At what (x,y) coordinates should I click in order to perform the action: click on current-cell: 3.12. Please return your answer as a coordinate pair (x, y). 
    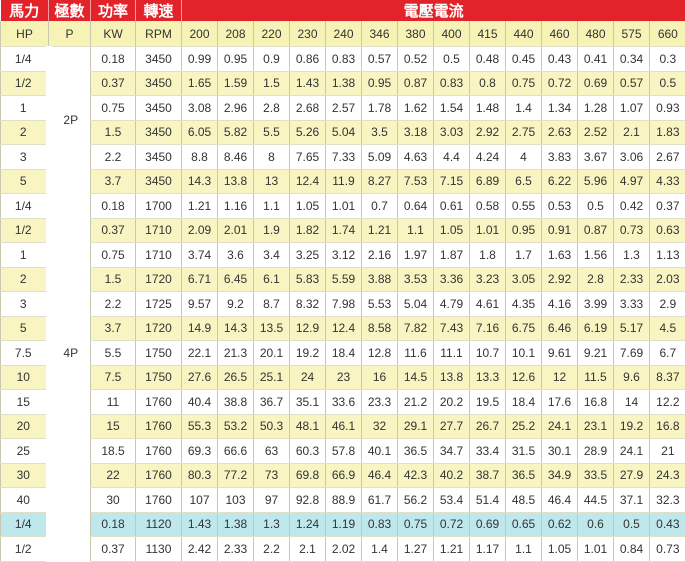
    Looking at the image, I should click on (344, 255).